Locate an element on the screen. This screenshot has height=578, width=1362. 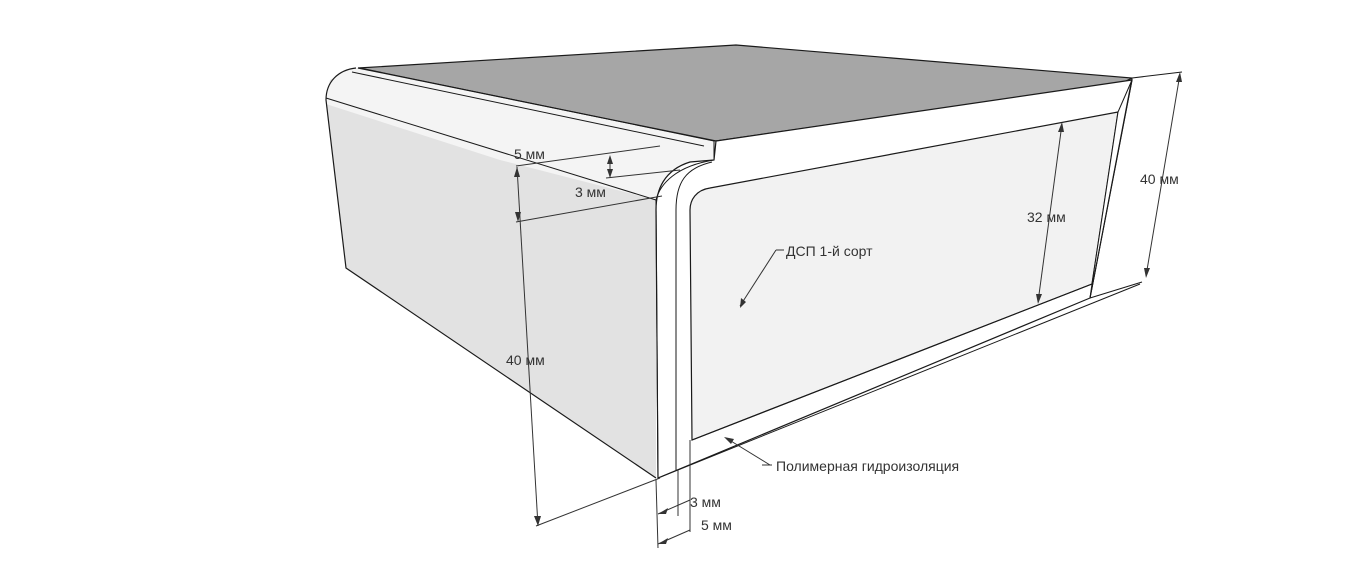
dim-bottom-3mm-arrow is located at coordinates (663, 511).